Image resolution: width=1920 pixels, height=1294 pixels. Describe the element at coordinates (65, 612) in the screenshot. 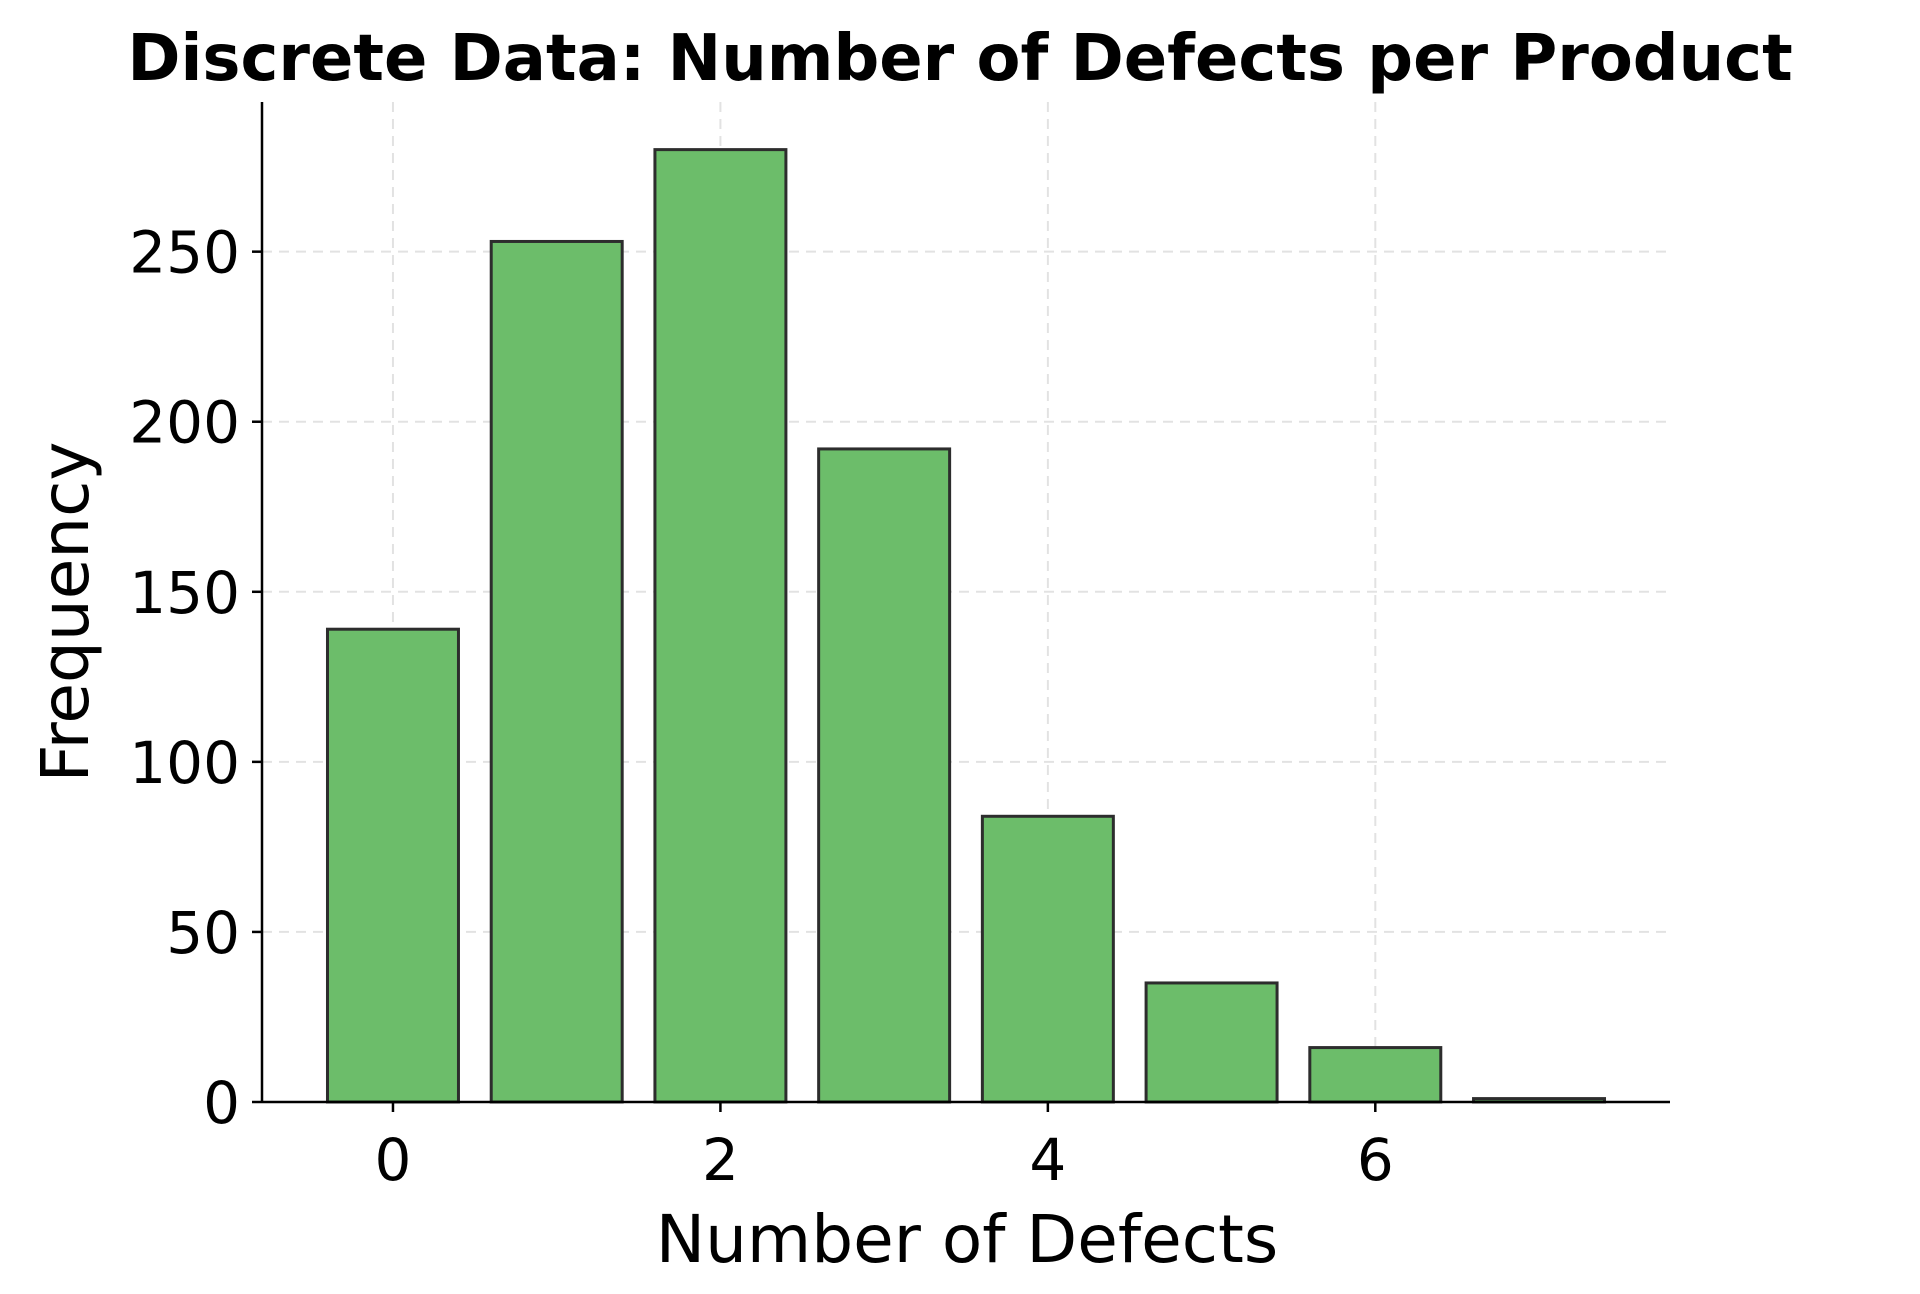

I see `y-axis-label: Frequency` at that location.